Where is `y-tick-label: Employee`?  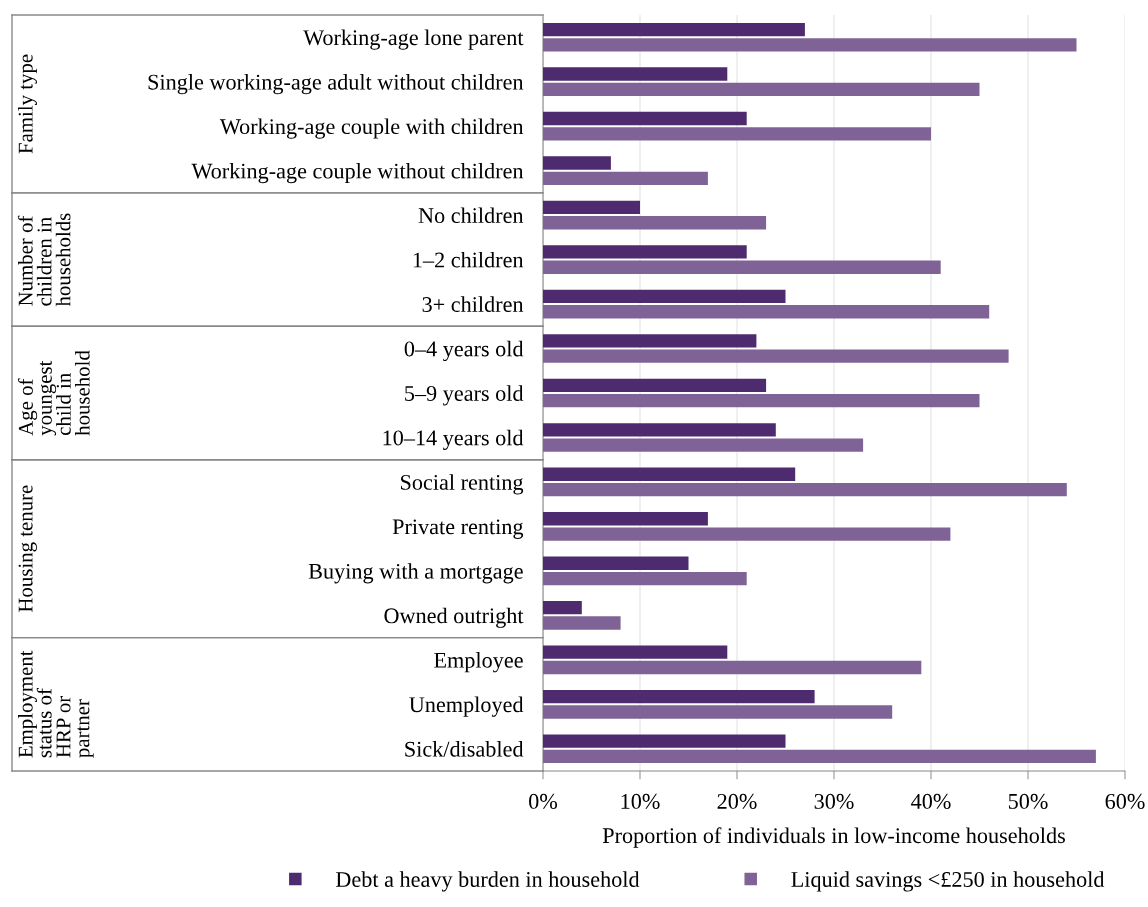
y-tick-label: Employee is located at coordinates (478, 662).